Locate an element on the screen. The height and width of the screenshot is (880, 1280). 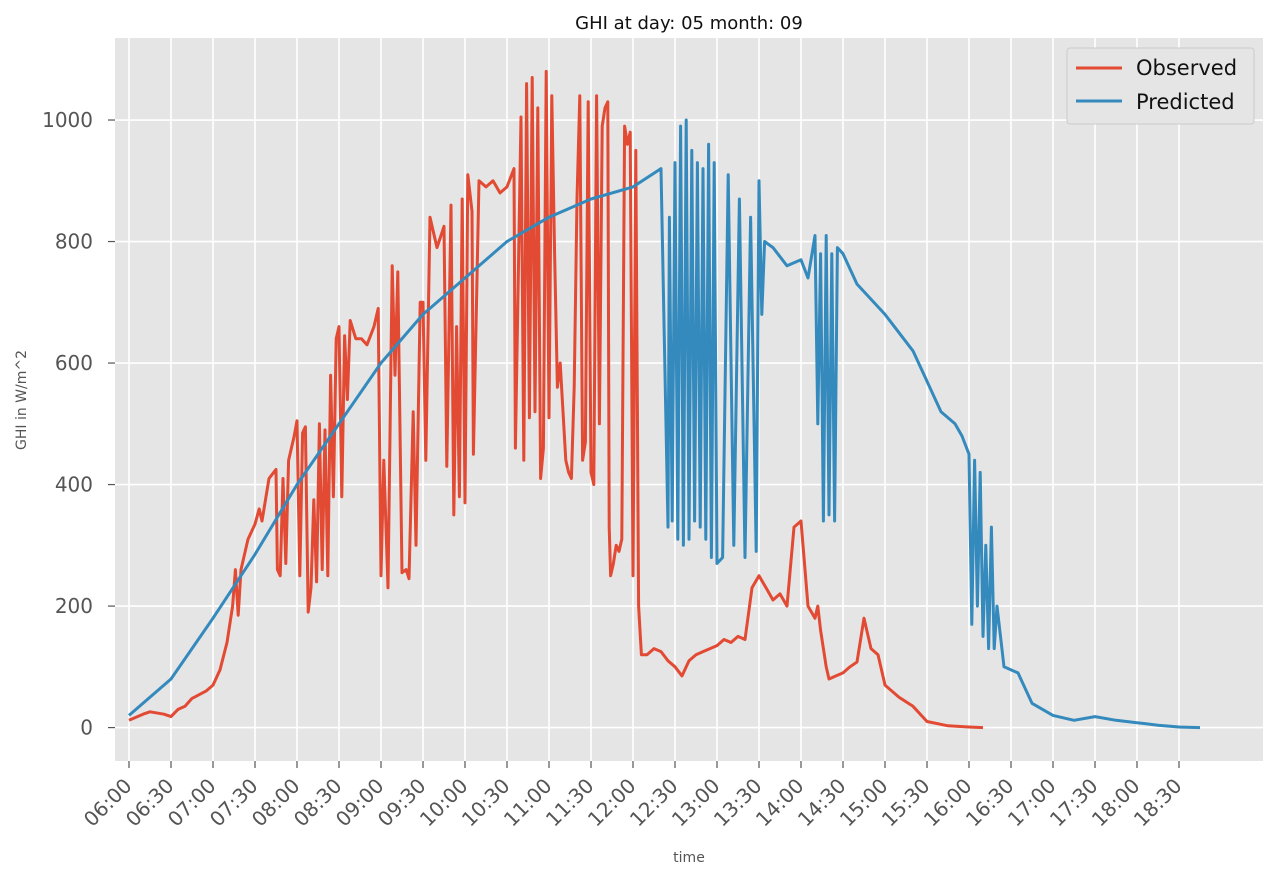
y-tick-label: 400 is located at coordinates (74, 485).